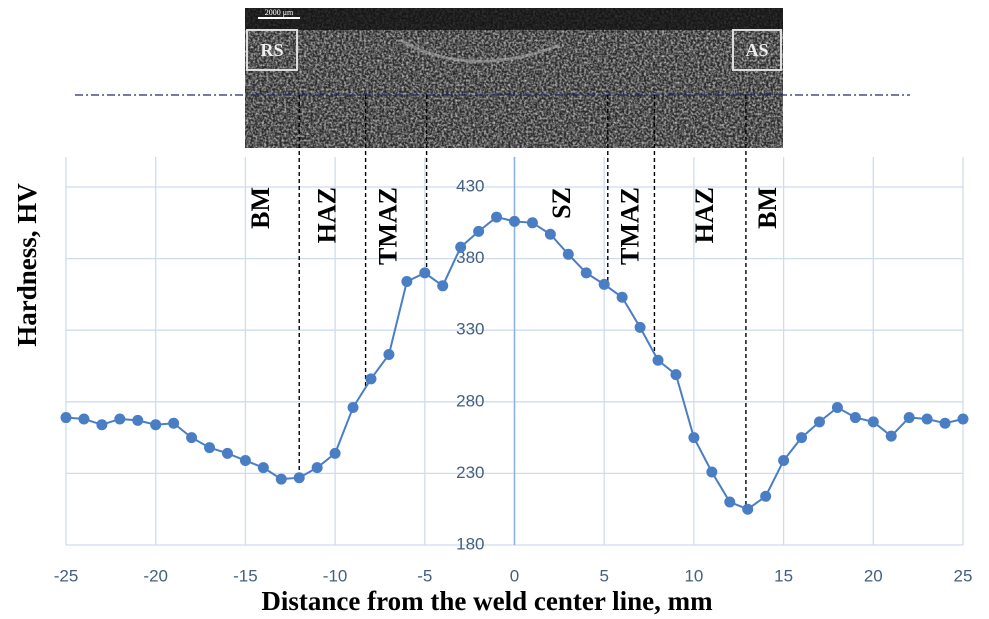 This screenshot has height=619, width=989. What do you see at coordinates (155, 575) in the screenshot?
I see `x-tick-label: -20` at bounding box center [155, 575].